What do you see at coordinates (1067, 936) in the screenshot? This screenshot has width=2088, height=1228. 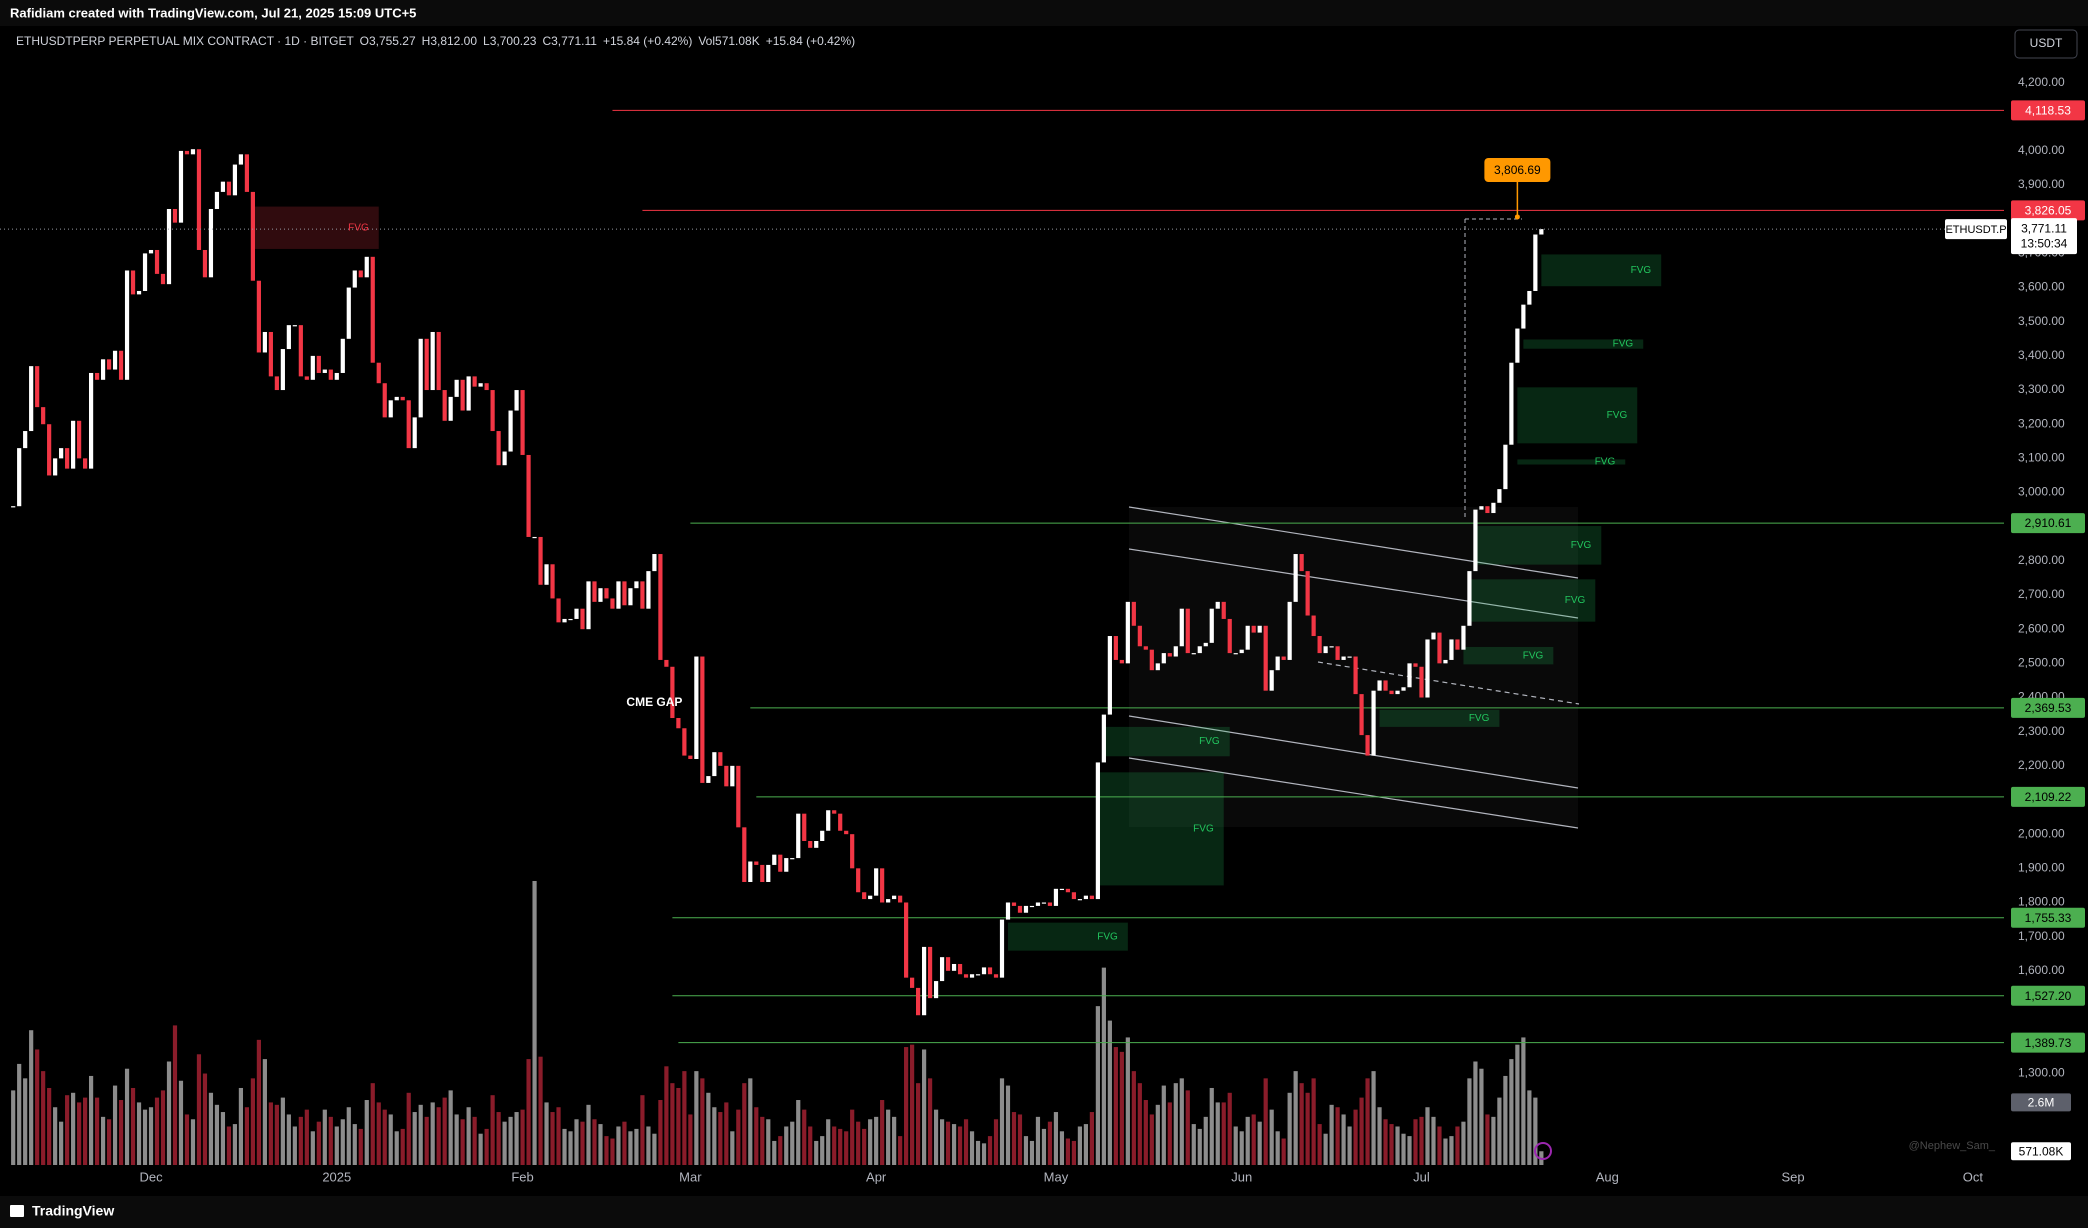 I see `fvg-zone` at bounding box center [1067, 936].